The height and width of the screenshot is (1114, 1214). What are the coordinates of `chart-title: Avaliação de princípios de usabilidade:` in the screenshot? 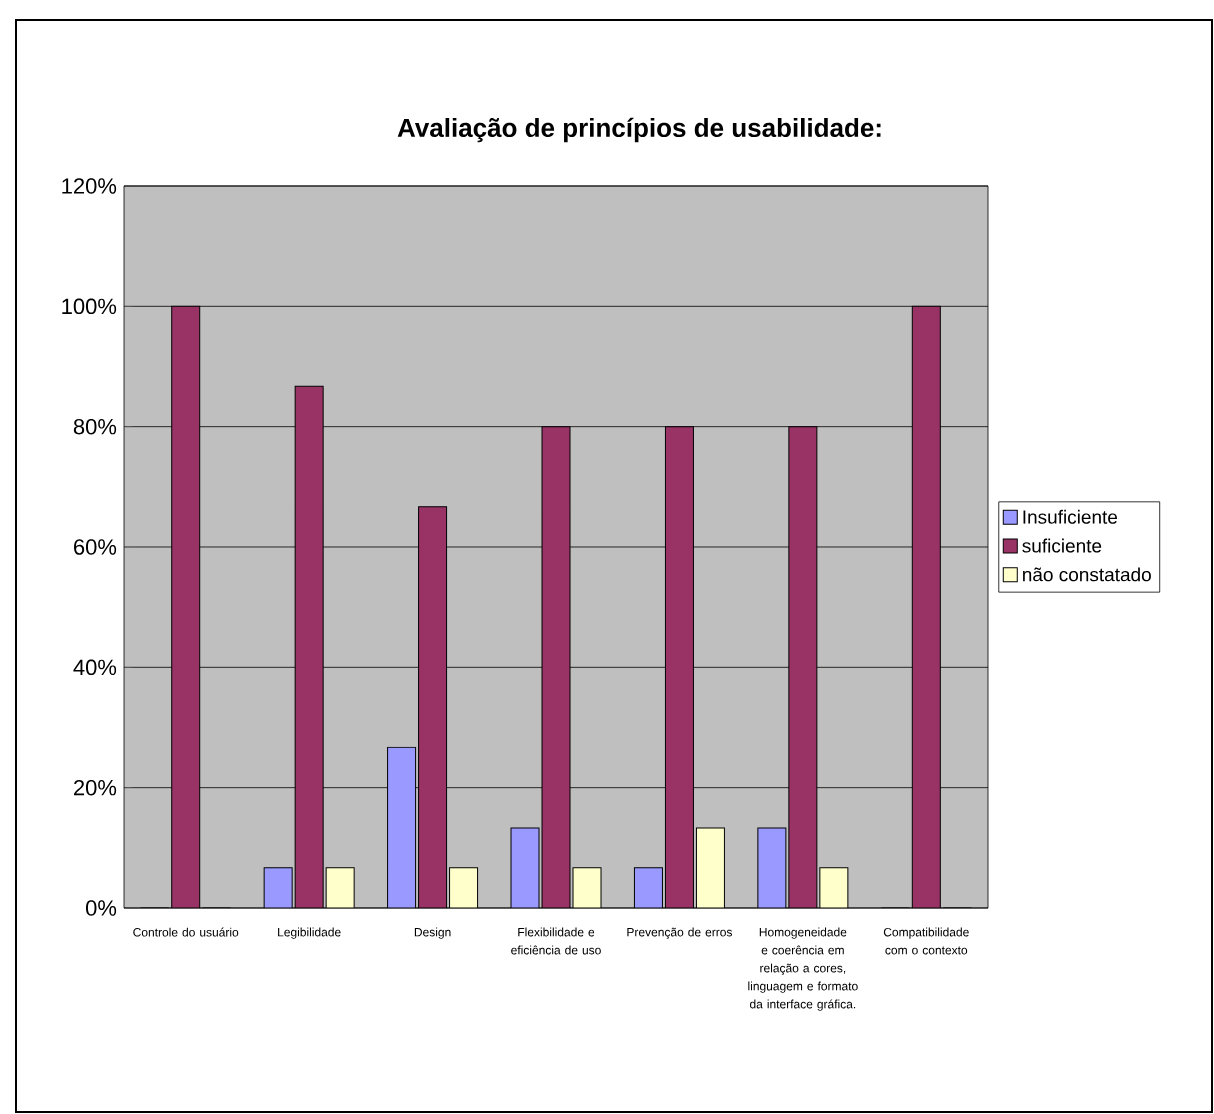 It's located at (639, 130).